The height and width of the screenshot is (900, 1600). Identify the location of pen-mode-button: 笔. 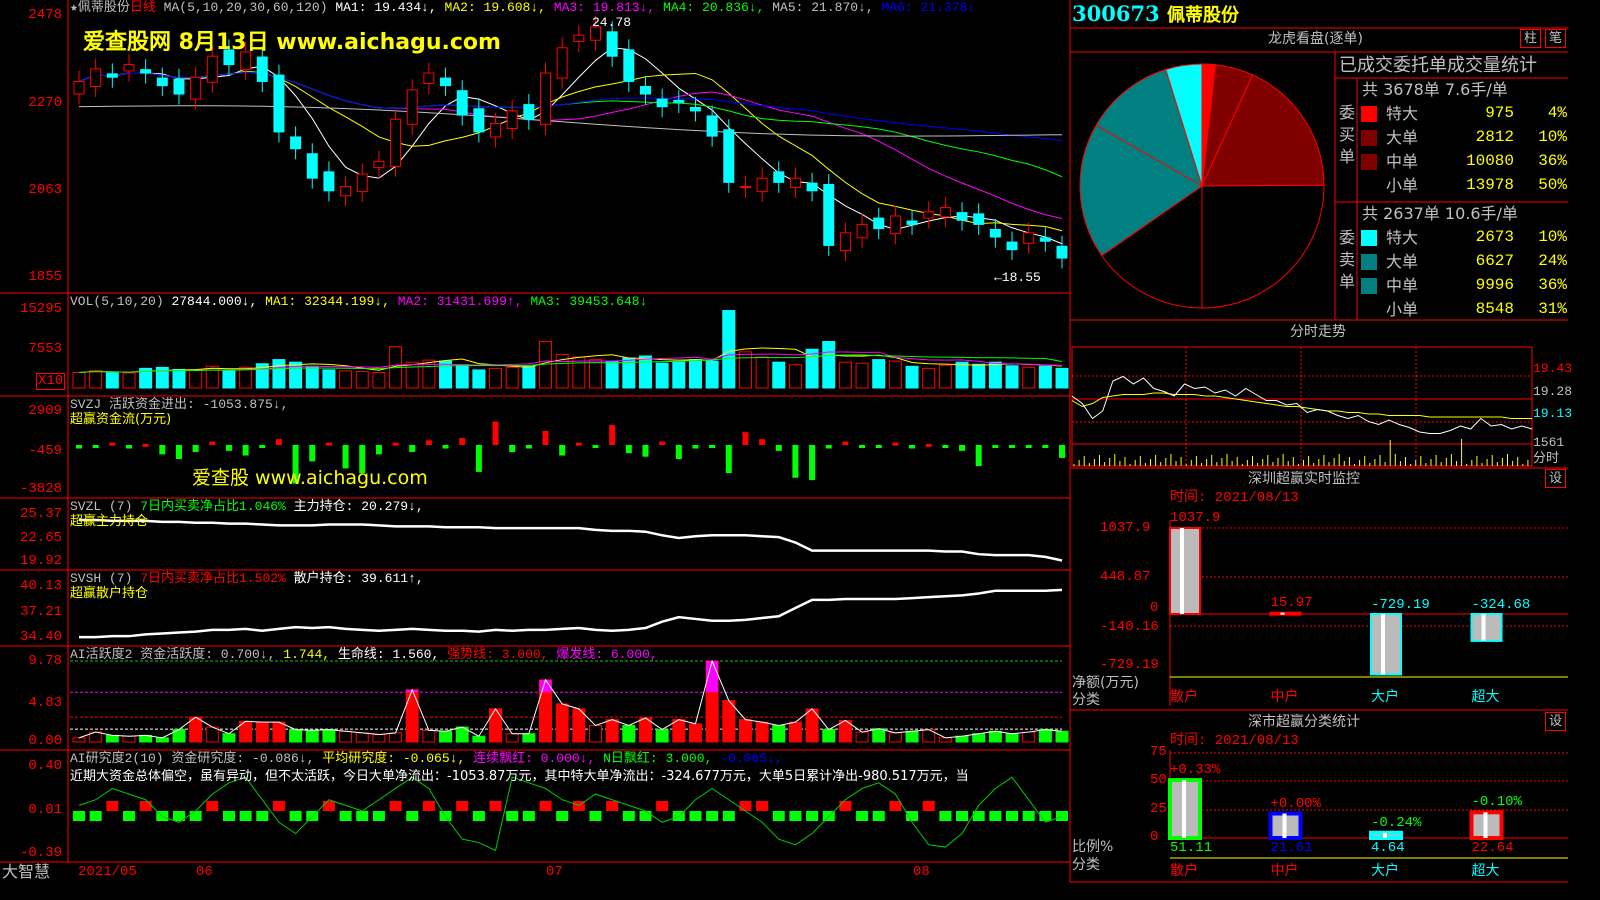
(1556, 38).